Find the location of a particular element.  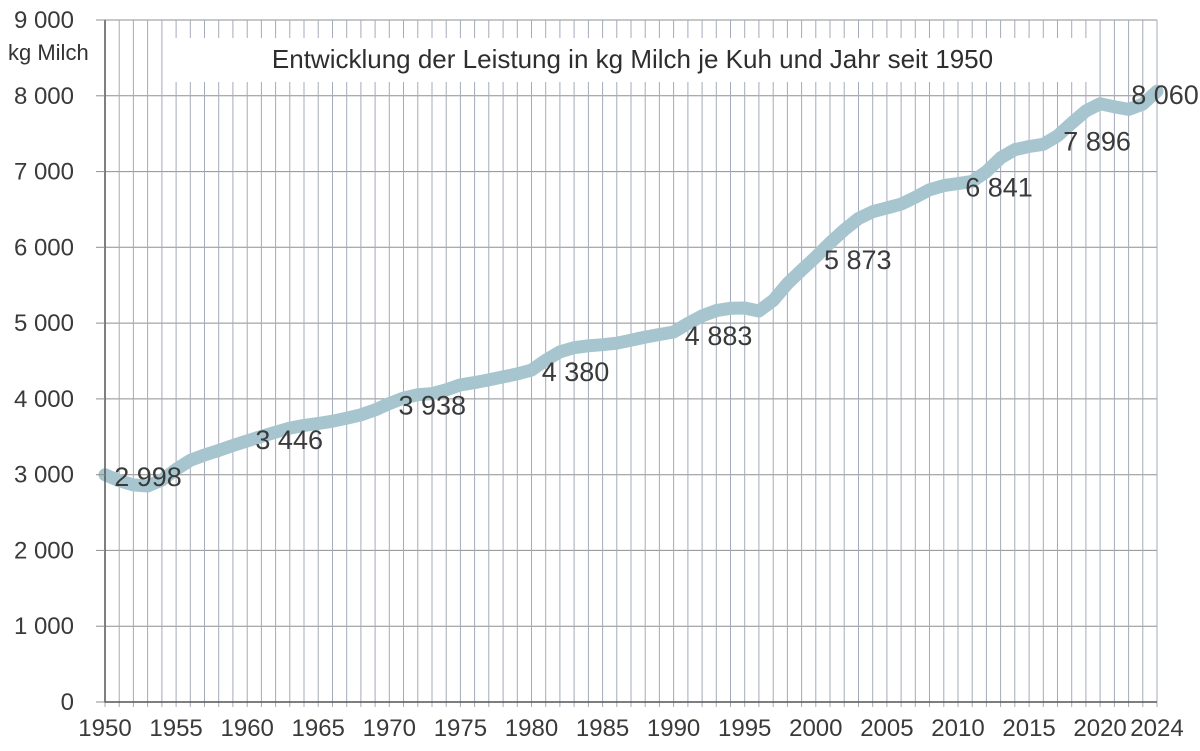

x-tick-label: 1985 is located at coordinates (602, 728).